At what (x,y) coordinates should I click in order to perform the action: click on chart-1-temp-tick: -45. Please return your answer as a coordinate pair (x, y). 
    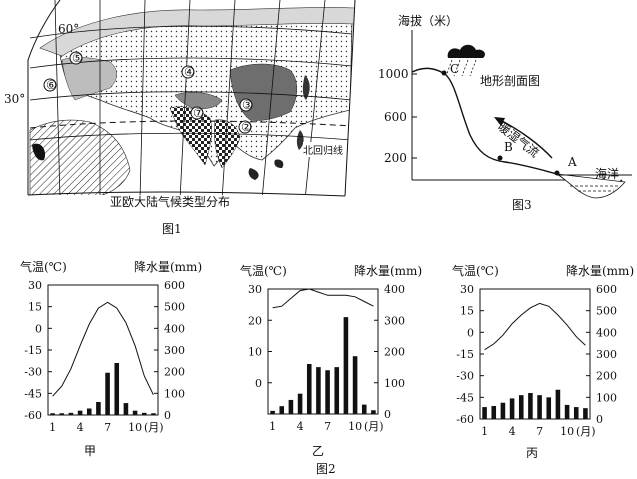
    Looking at the image, I should click on (33, 393).